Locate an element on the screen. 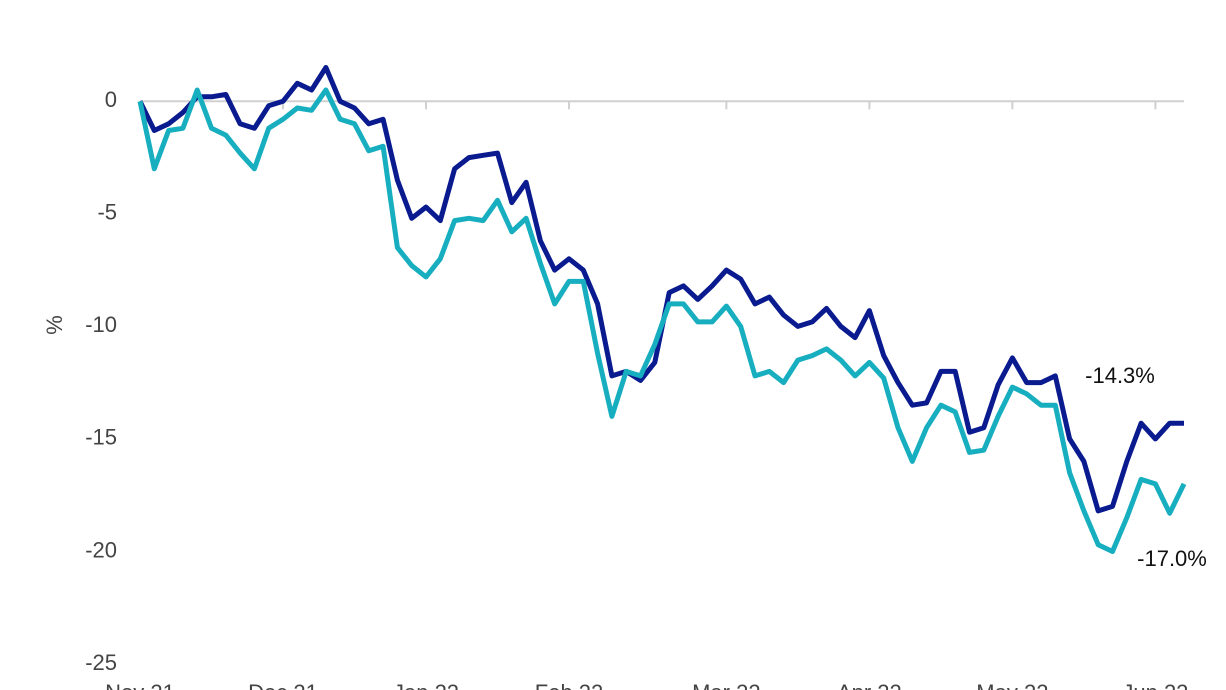  y-tick-label: -20 is located at coordinates (101, 549).